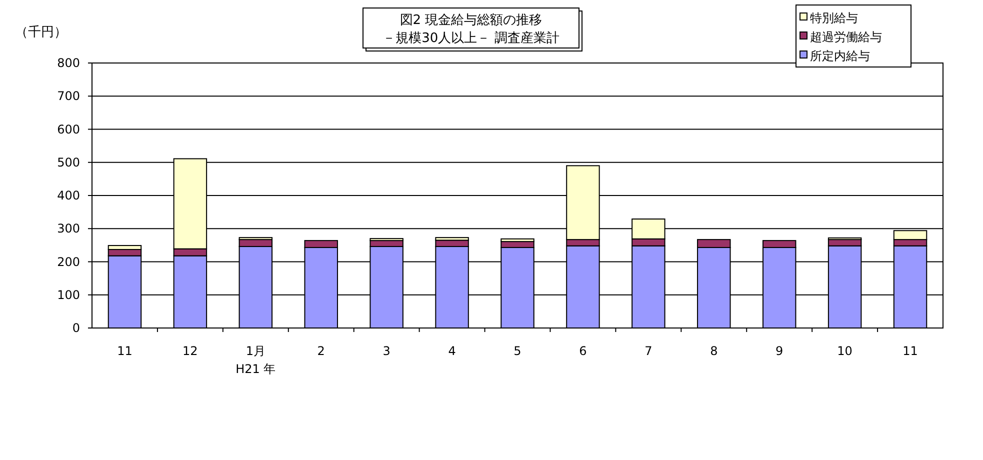  Describe the element at coordinates (68, 162) in the screenshot. I see `y-tick-label: 500` at that location.